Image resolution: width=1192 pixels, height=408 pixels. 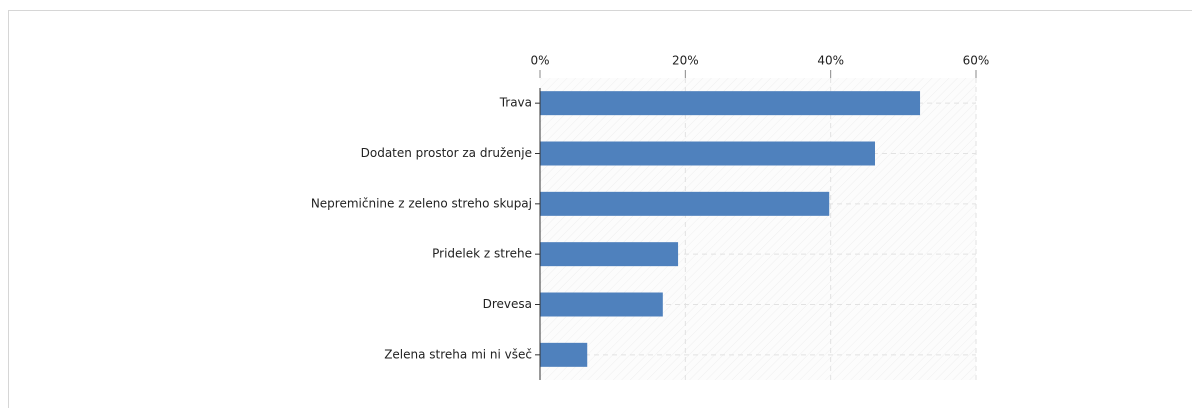 I want to click on y-tick-label: Nepremičnine z zeleno streho skupaj, so click(x=421, y=203).